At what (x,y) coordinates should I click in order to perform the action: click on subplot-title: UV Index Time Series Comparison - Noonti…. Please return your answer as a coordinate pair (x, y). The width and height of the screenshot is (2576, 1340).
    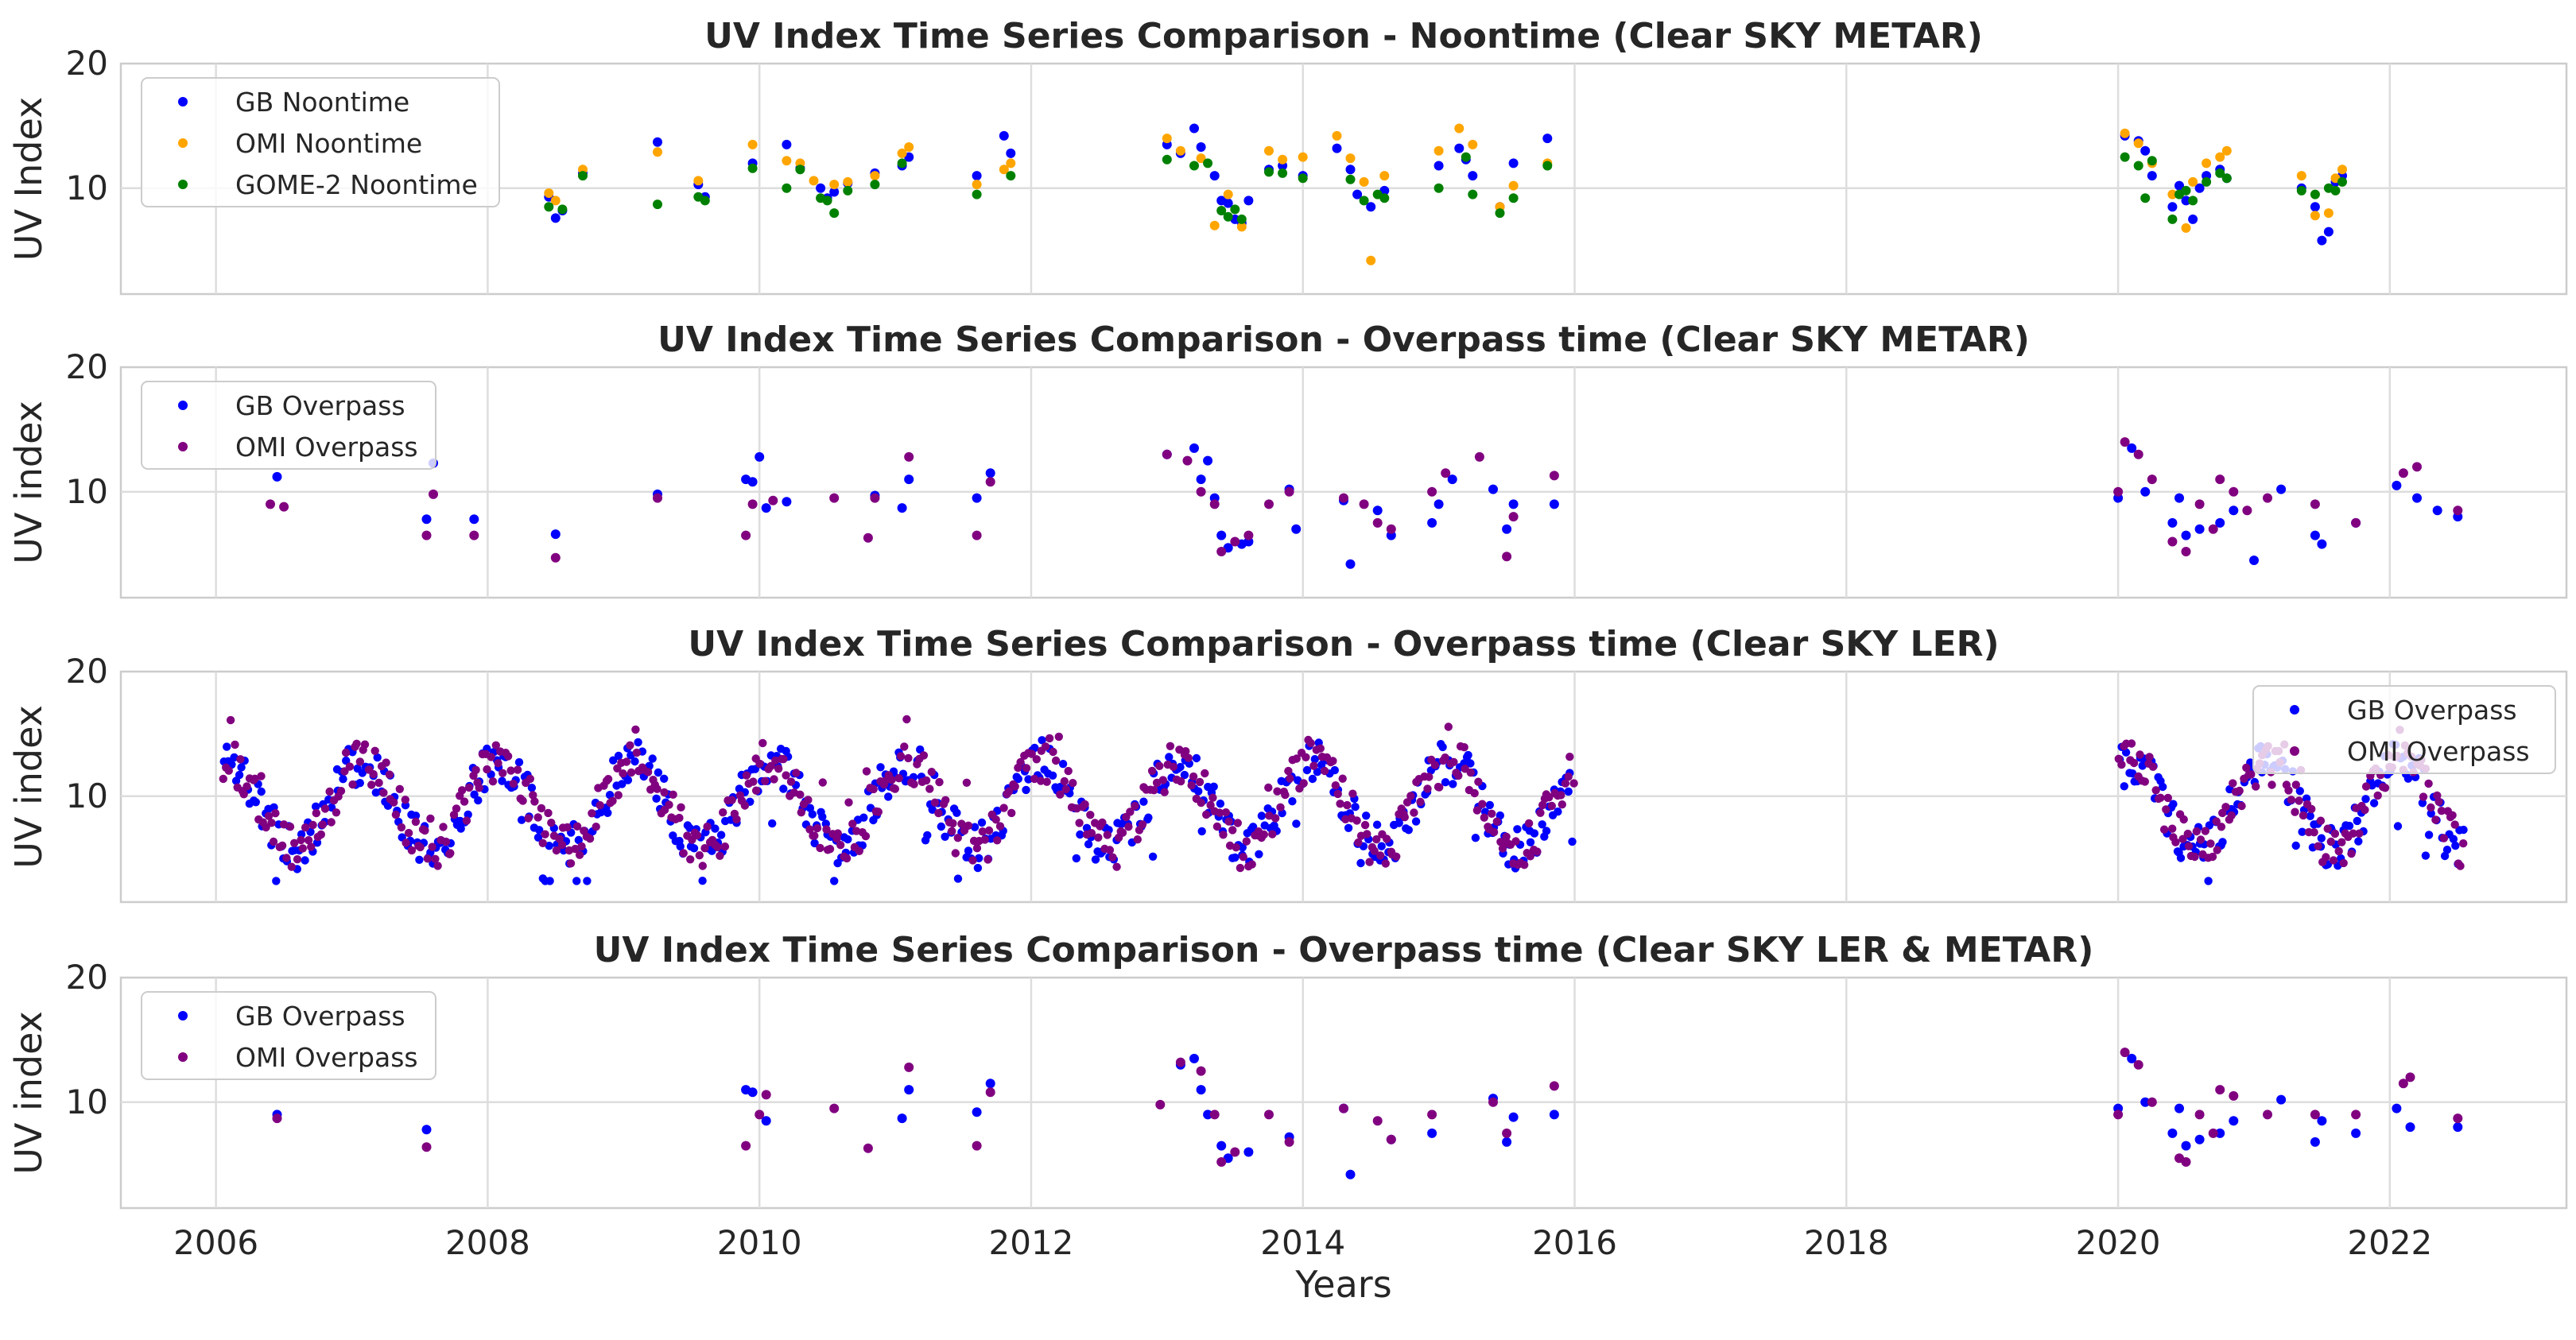
    Looking at the image, I should click on (1343, 36).